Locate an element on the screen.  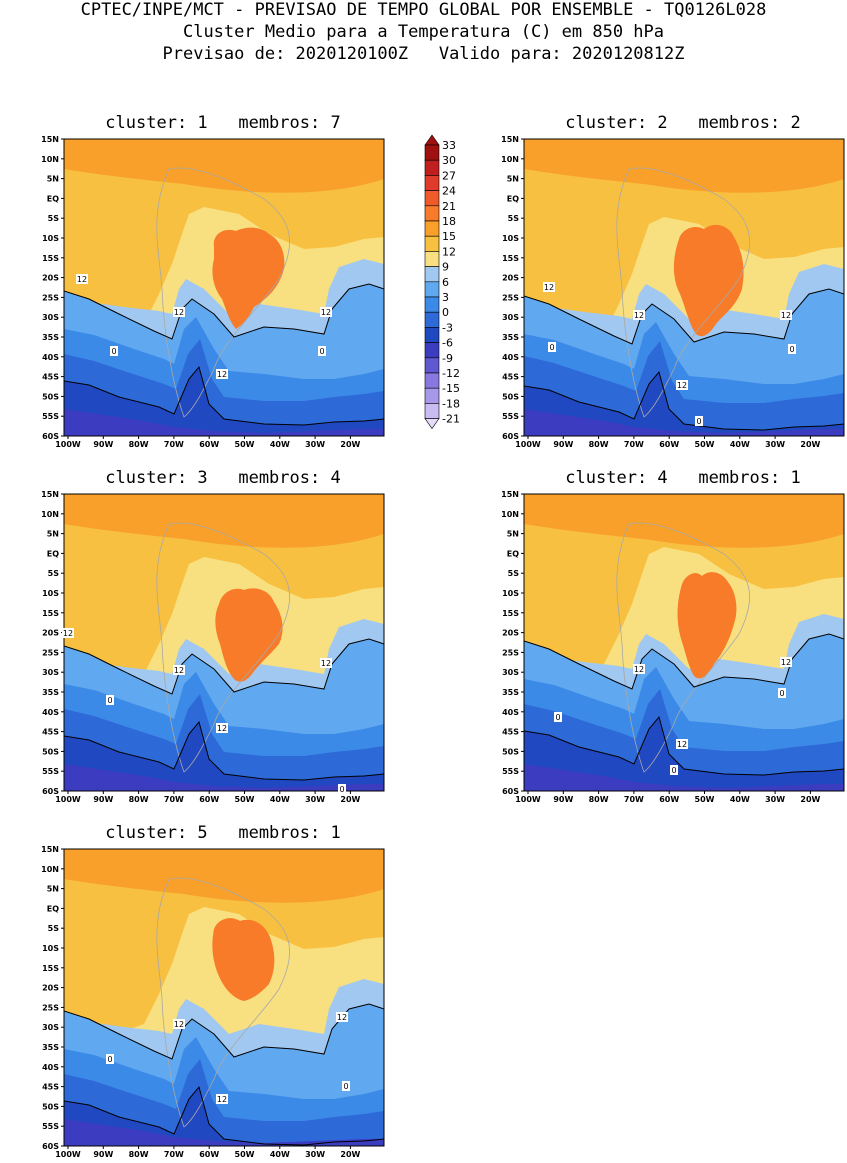
colorbar-label: 33 is located at coordinates (449, 145).